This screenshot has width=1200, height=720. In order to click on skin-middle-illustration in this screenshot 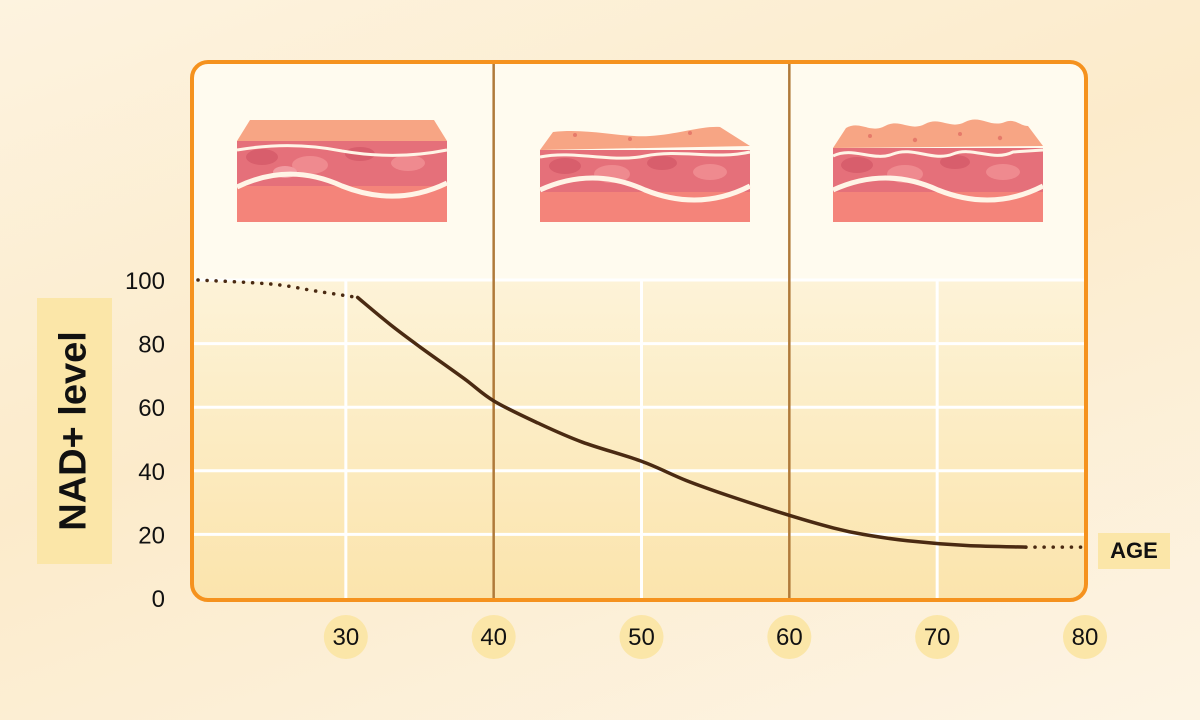, I will do `click(645, 174)`.